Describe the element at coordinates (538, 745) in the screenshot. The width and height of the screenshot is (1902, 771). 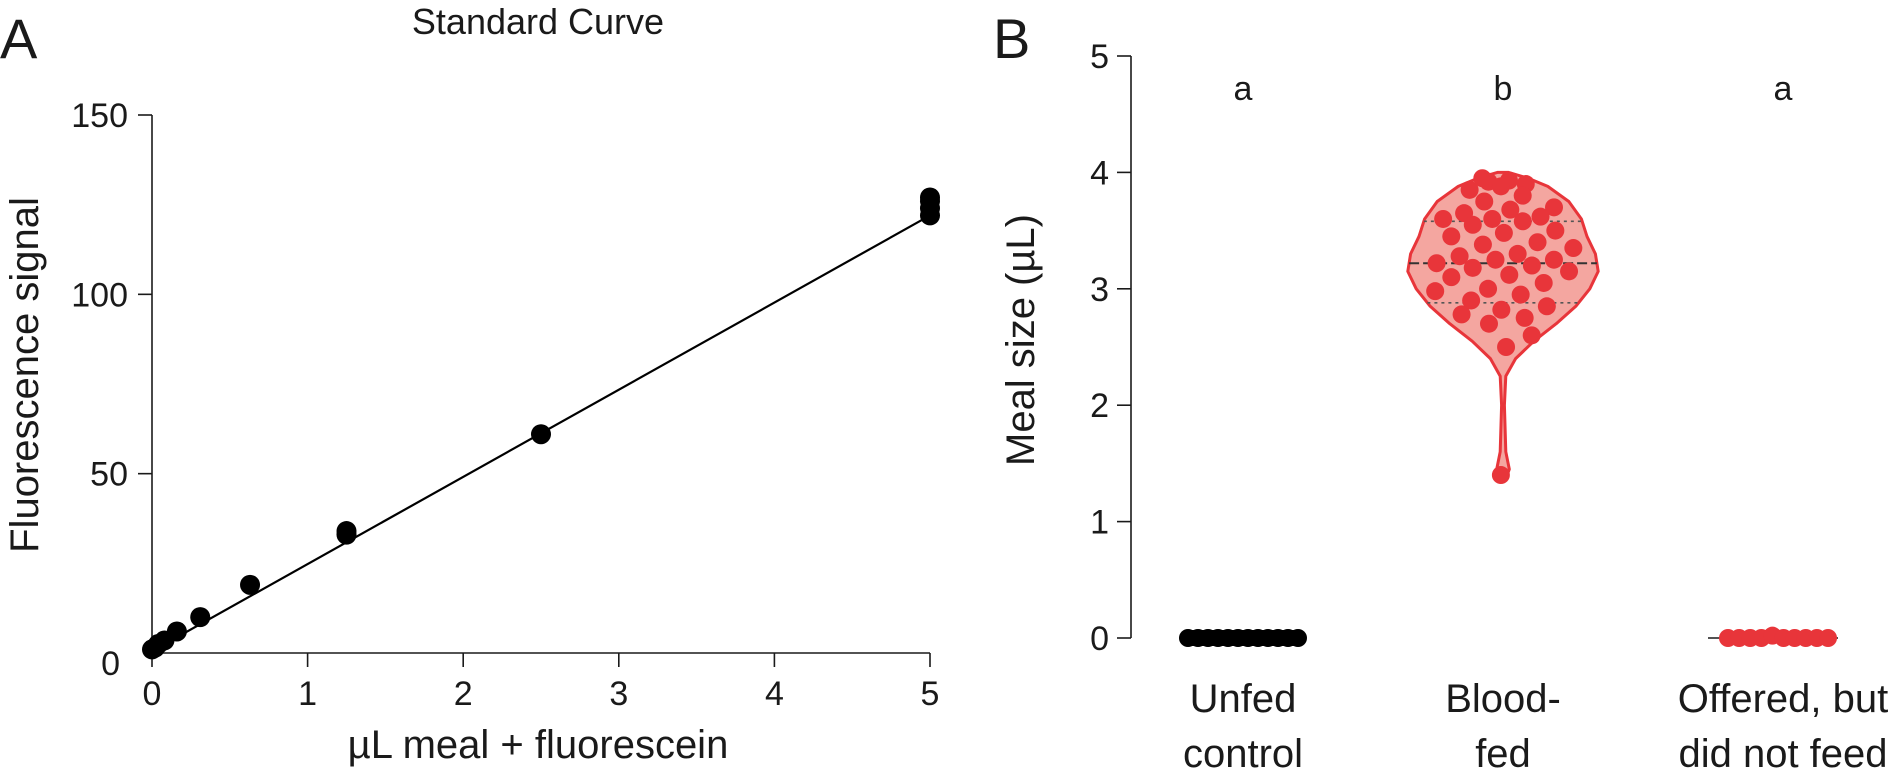
I see `x-axis-label-a: µL meal + fluorescein` at that location.